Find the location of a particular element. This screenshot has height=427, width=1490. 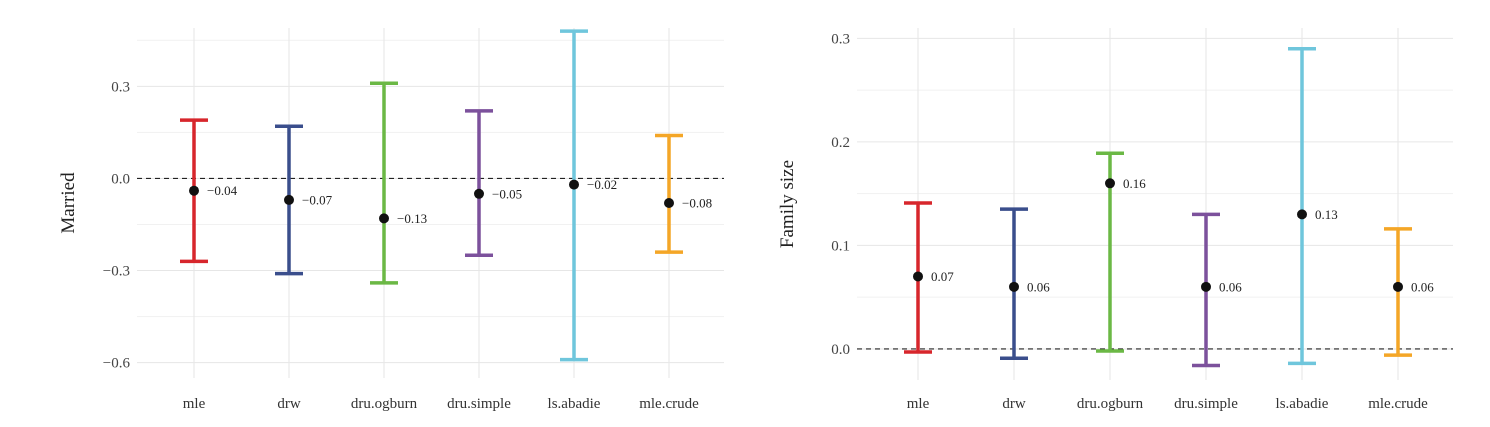

value-label: −0.02 is located at coordinates (602, 184).